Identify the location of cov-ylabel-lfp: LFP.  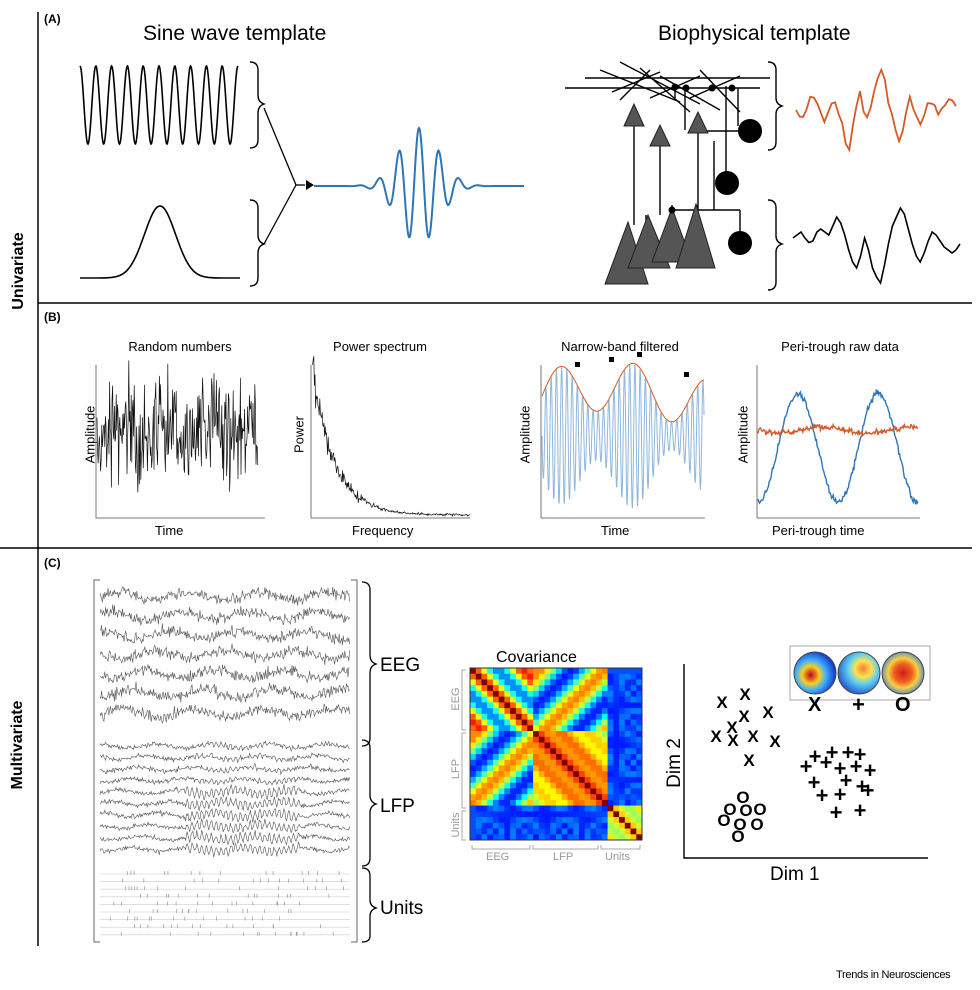
(456, 769).